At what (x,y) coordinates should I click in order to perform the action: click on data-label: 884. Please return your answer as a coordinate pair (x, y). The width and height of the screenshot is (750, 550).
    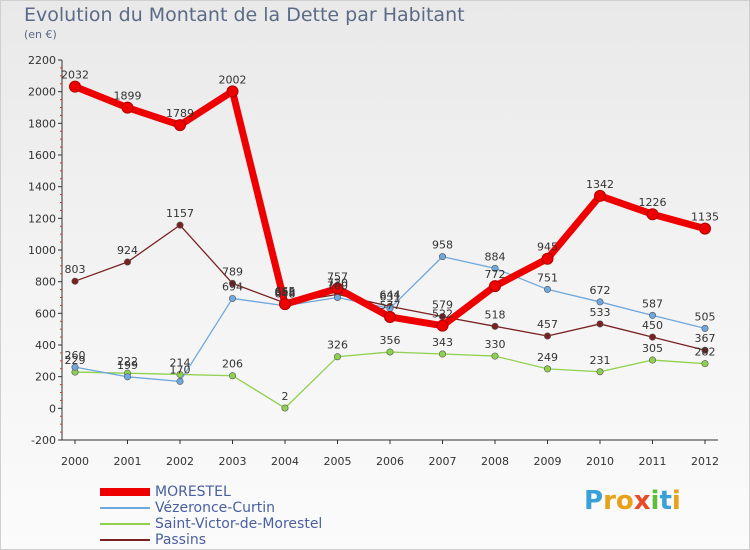
    Looking at the image, I should click on (495, 256).